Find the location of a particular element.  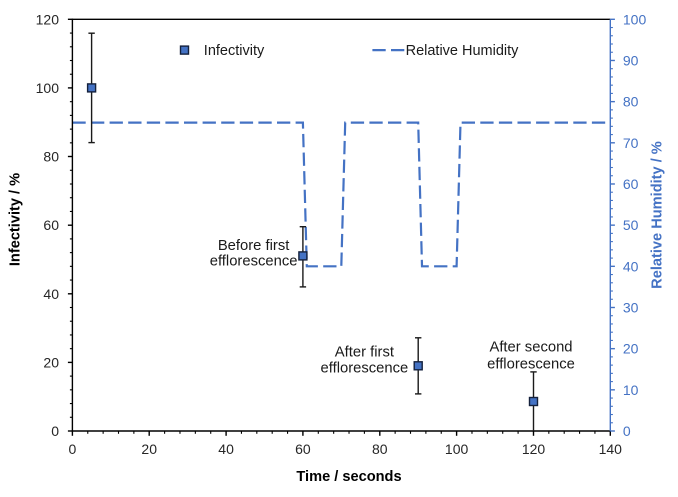

svg-text: Before first is located at coordinates (254, 246).